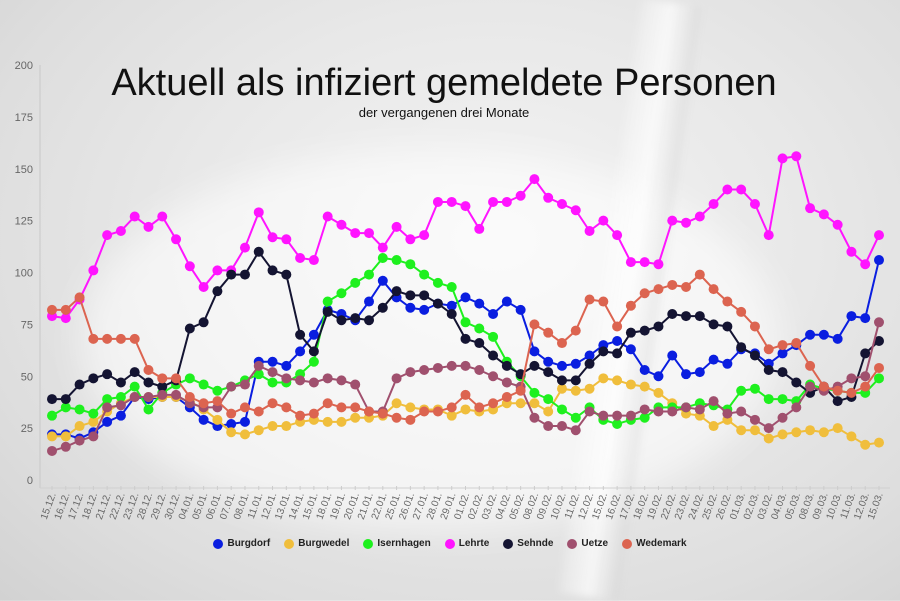 Image resolution: width=900 pixels, height=601 pixels. I want to click on legend-item-burgwedel: Burgwedel, so click(316, 543).